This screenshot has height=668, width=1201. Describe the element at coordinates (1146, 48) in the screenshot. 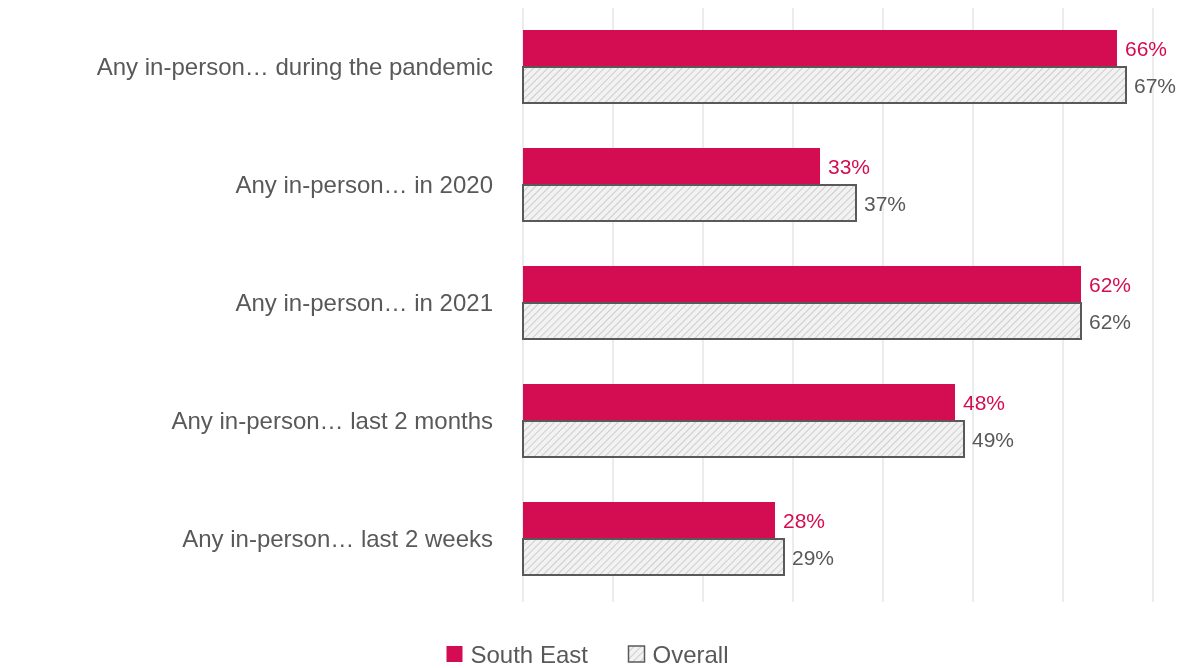

I see `data-label: 66%` at that location.